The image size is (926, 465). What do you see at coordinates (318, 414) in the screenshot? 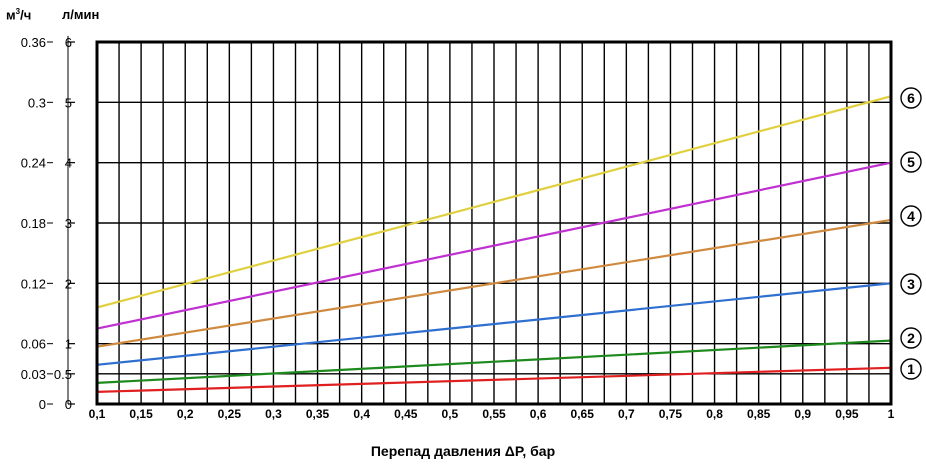
I see `x-tick-label: 0,35` at bounding box center [318, 414].